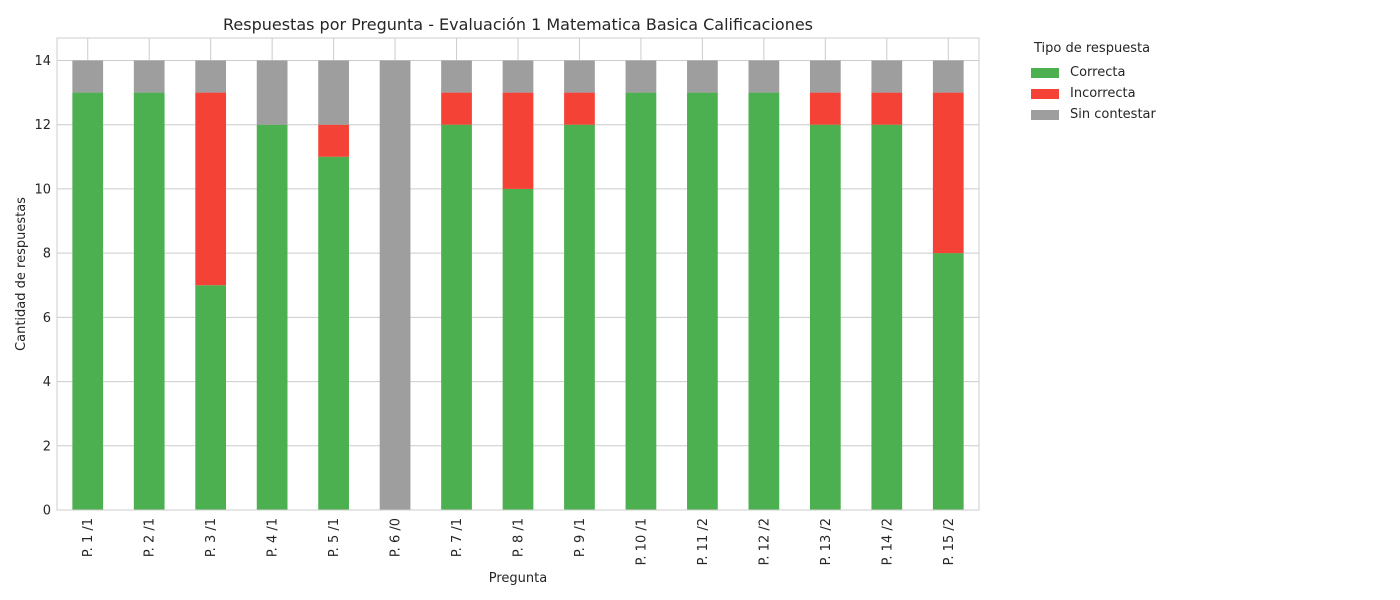 This screenshot has width=1400, height=600. What do you see at coordinates (580, 537) in the screenshot?
I see `x-tick-label: P. 9 /1` at bounding box center [580, 537].